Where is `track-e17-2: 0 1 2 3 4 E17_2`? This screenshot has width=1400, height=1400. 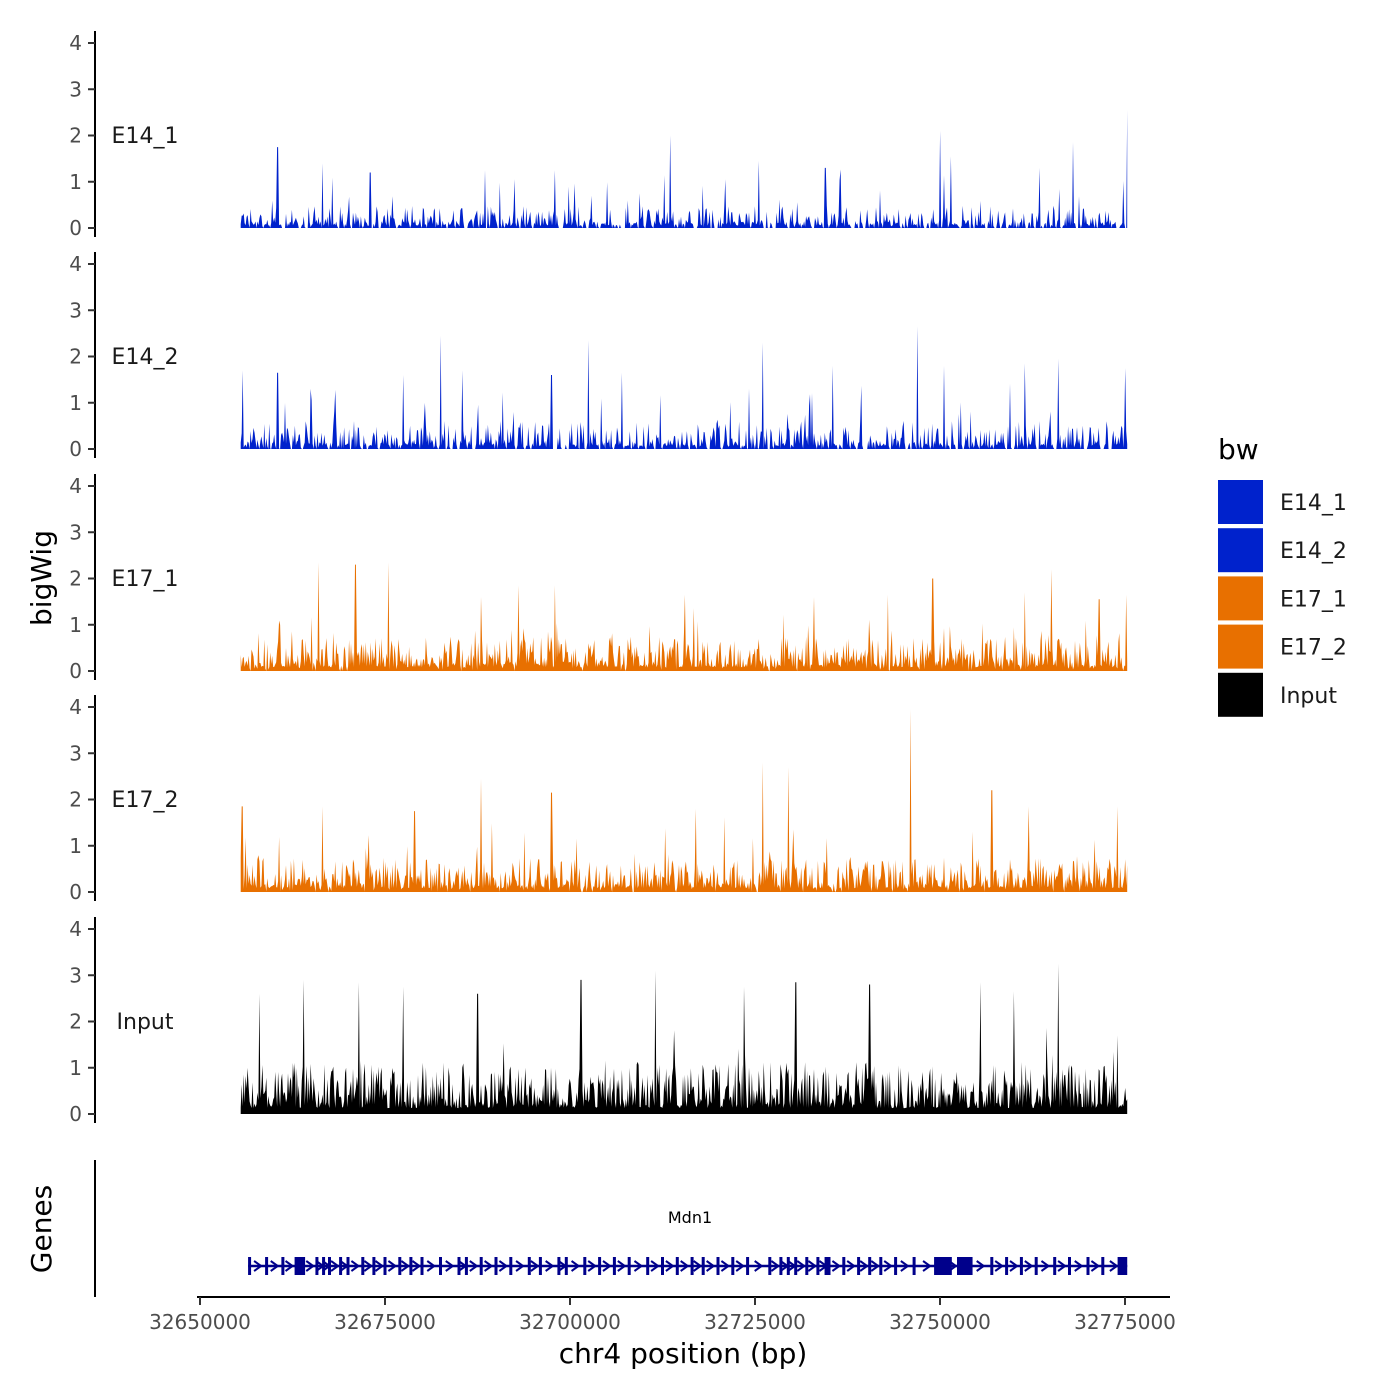
track-e17-2: 0 1 2 3 4 E17_2 is located at coordinates (598, 799).